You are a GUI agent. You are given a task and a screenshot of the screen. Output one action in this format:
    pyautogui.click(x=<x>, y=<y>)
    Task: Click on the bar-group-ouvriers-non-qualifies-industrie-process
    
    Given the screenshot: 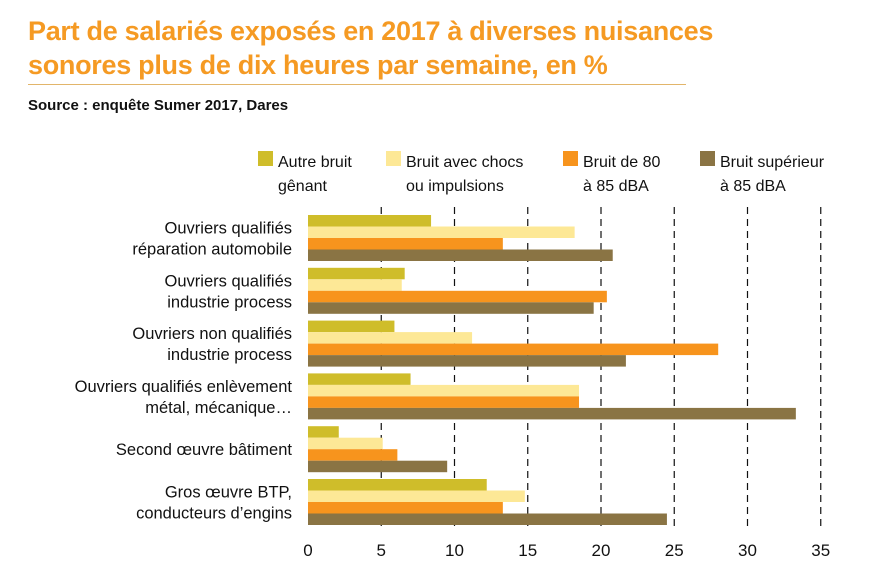 What is the action you would take?
    pyautogui.click(x=513, y=343)
    